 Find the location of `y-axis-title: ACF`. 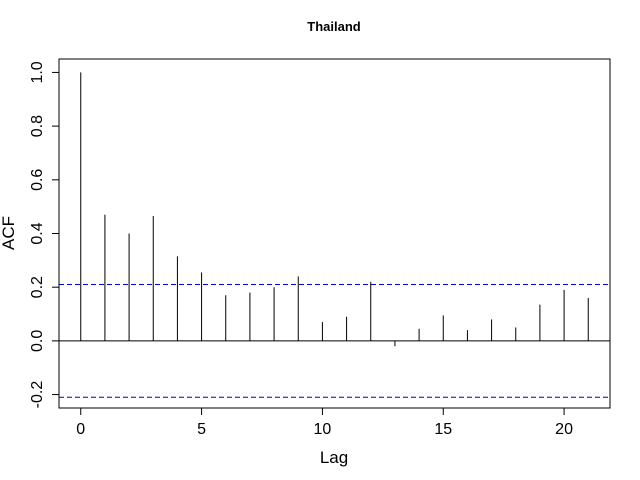

y-axis-title: ACF is located at coordinates (9, 233).